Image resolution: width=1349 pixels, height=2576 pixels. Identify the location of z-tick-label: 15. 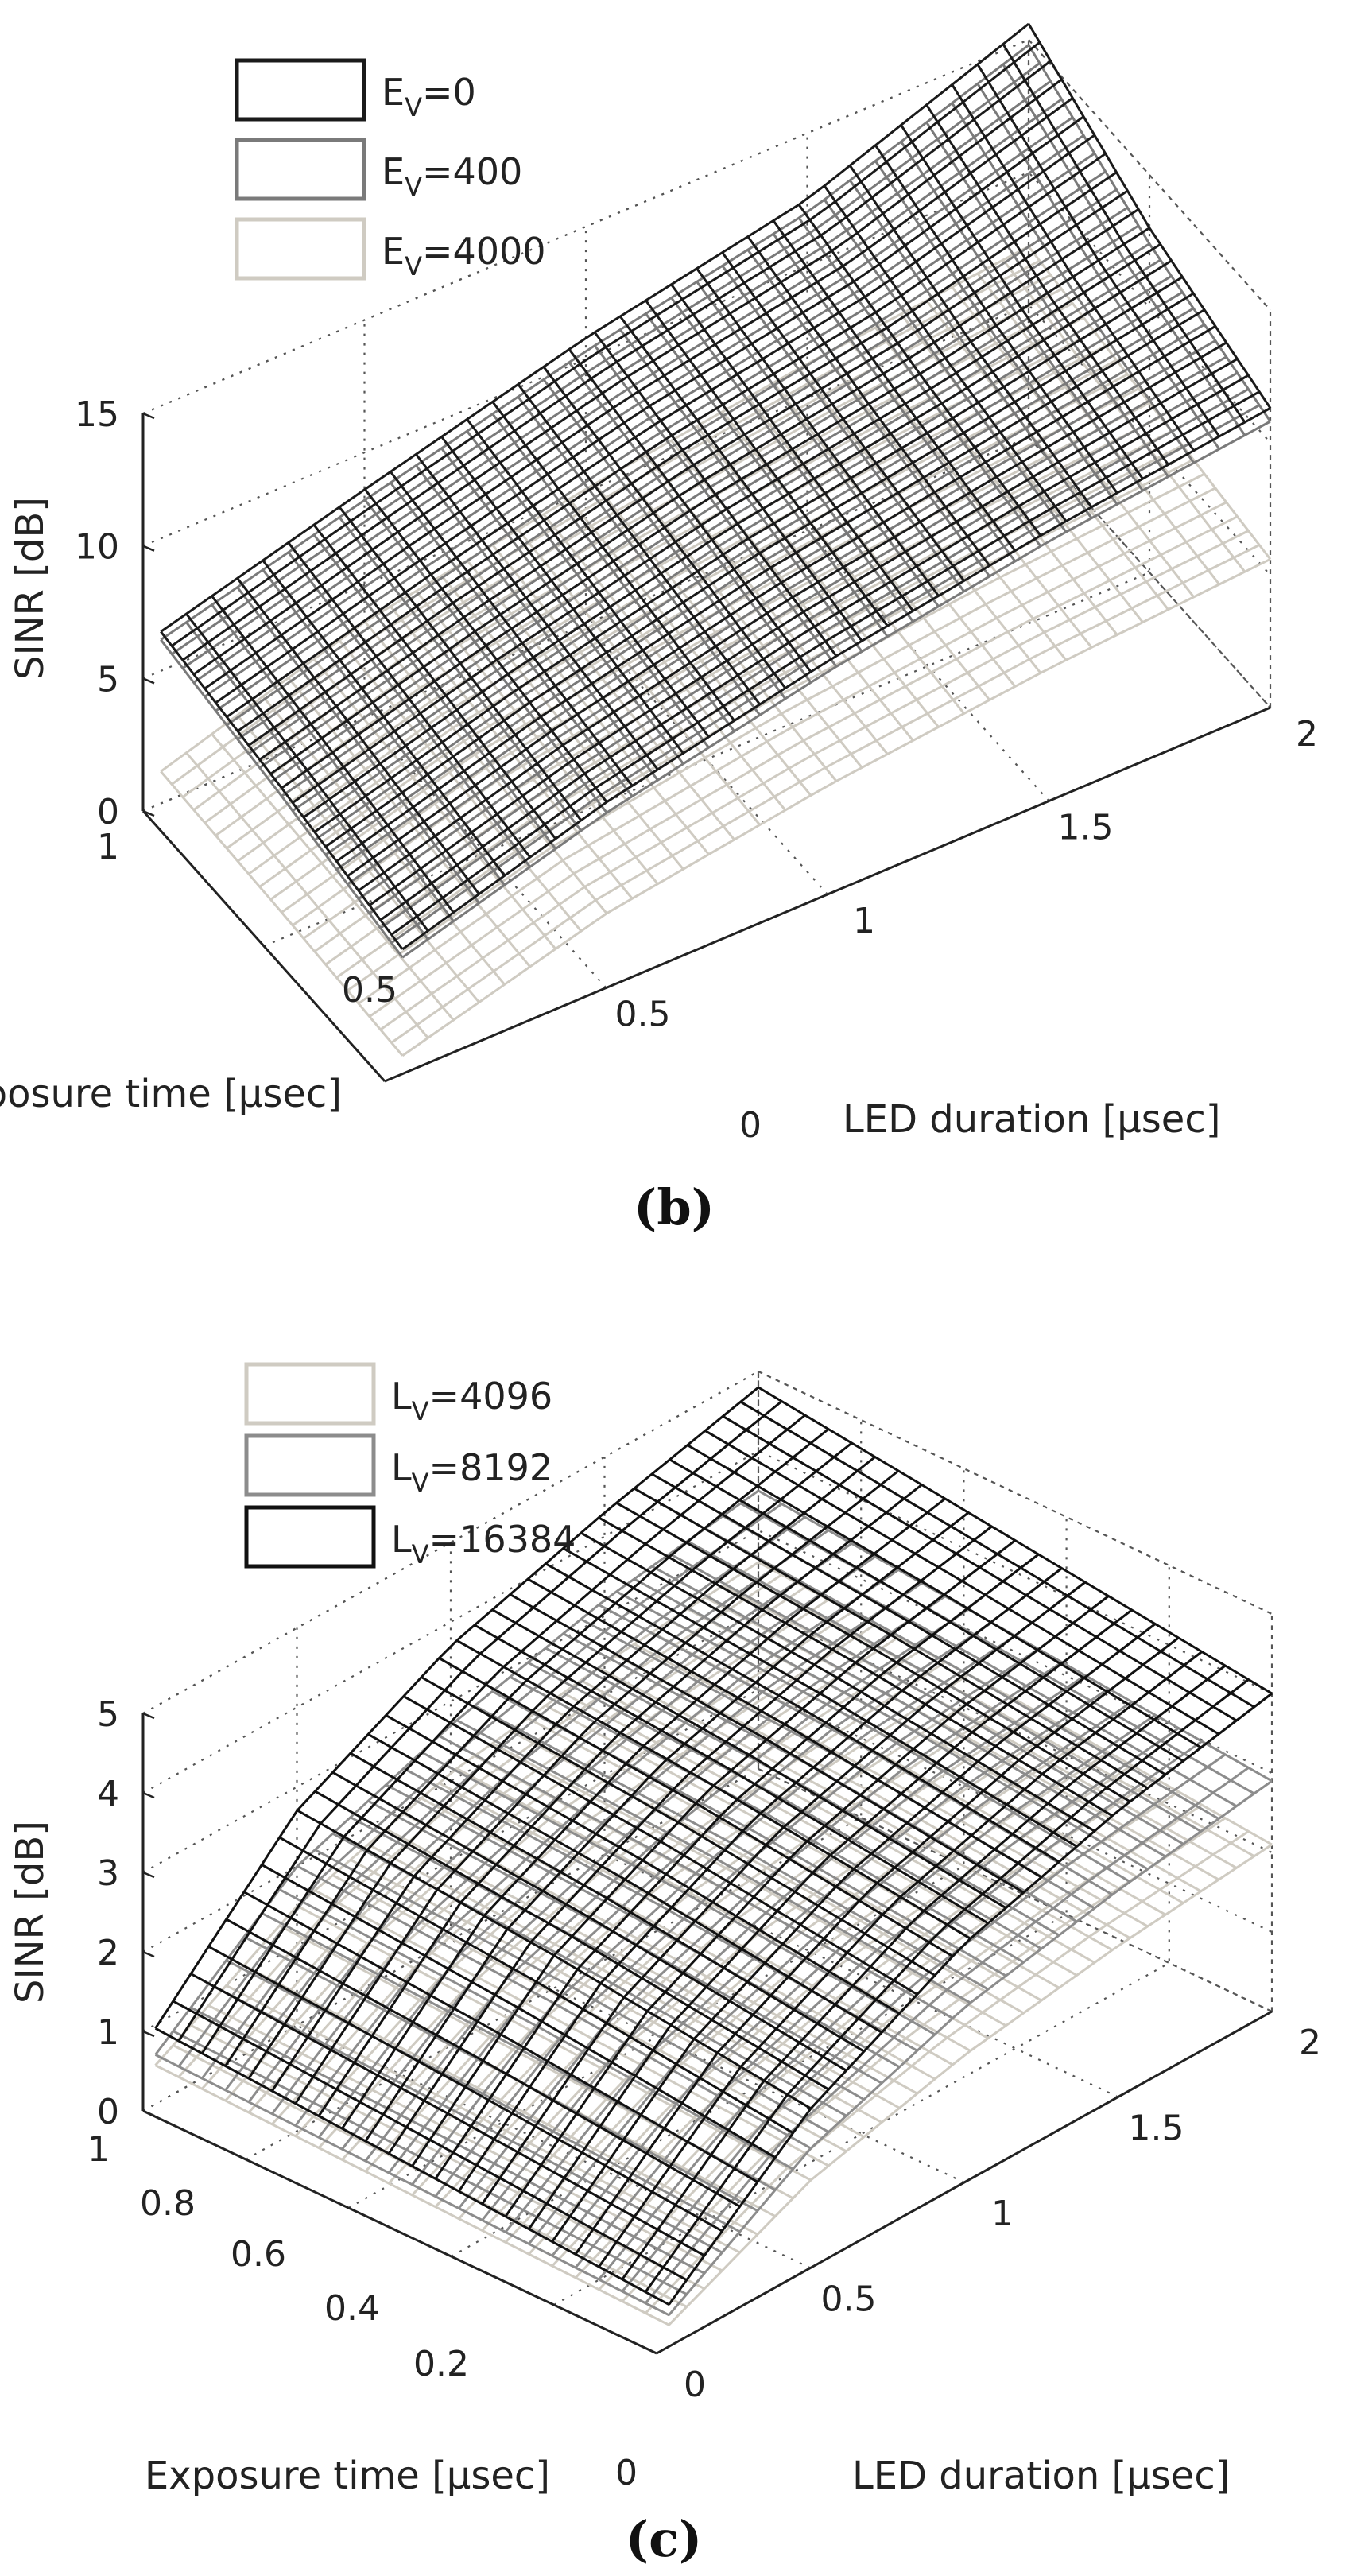
(97, 415).